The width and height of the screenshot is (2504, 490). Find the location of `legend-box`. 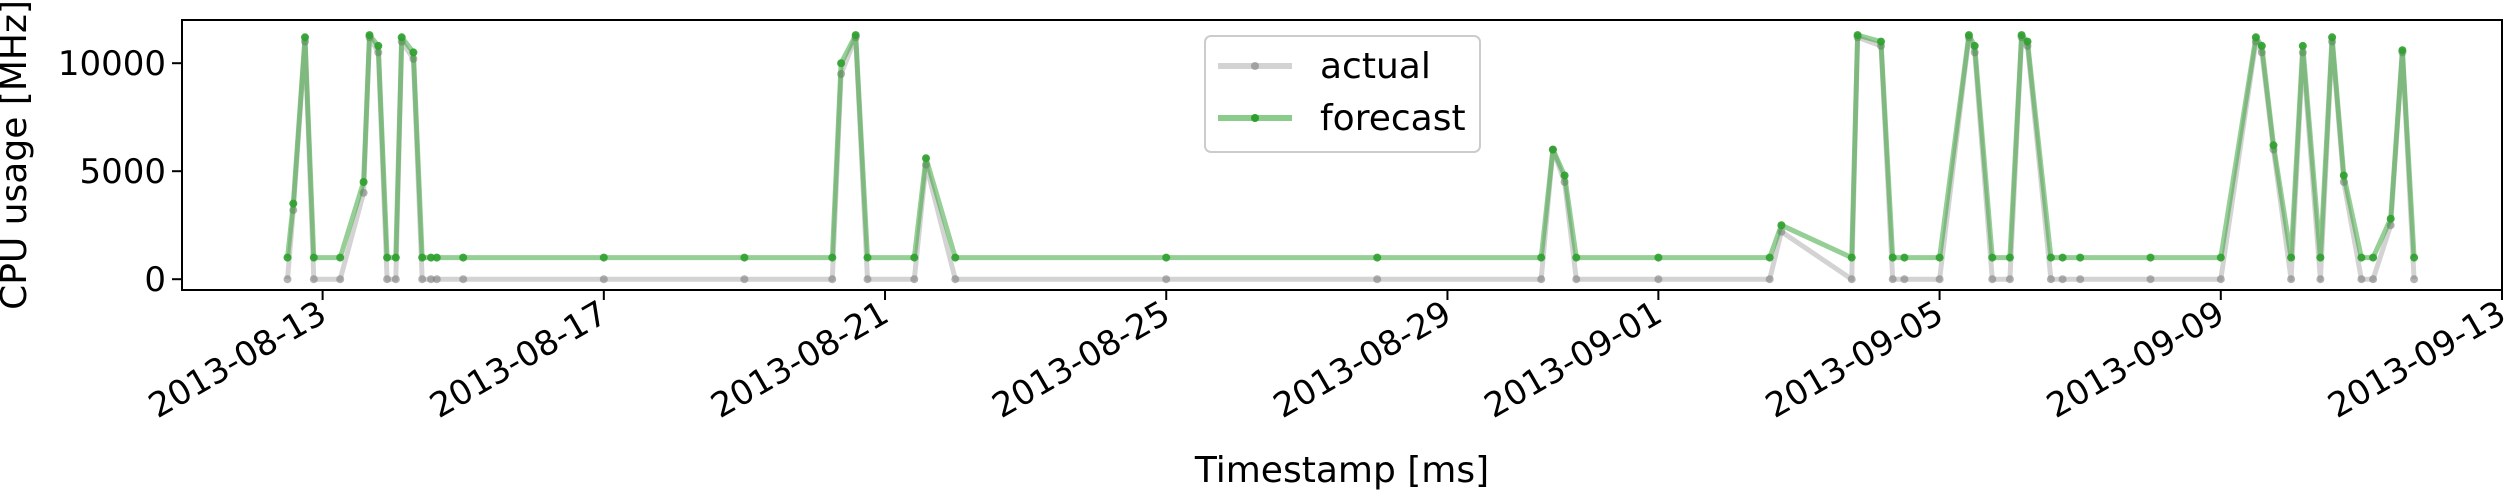

legend-box is located at coordinates (1342, 94).